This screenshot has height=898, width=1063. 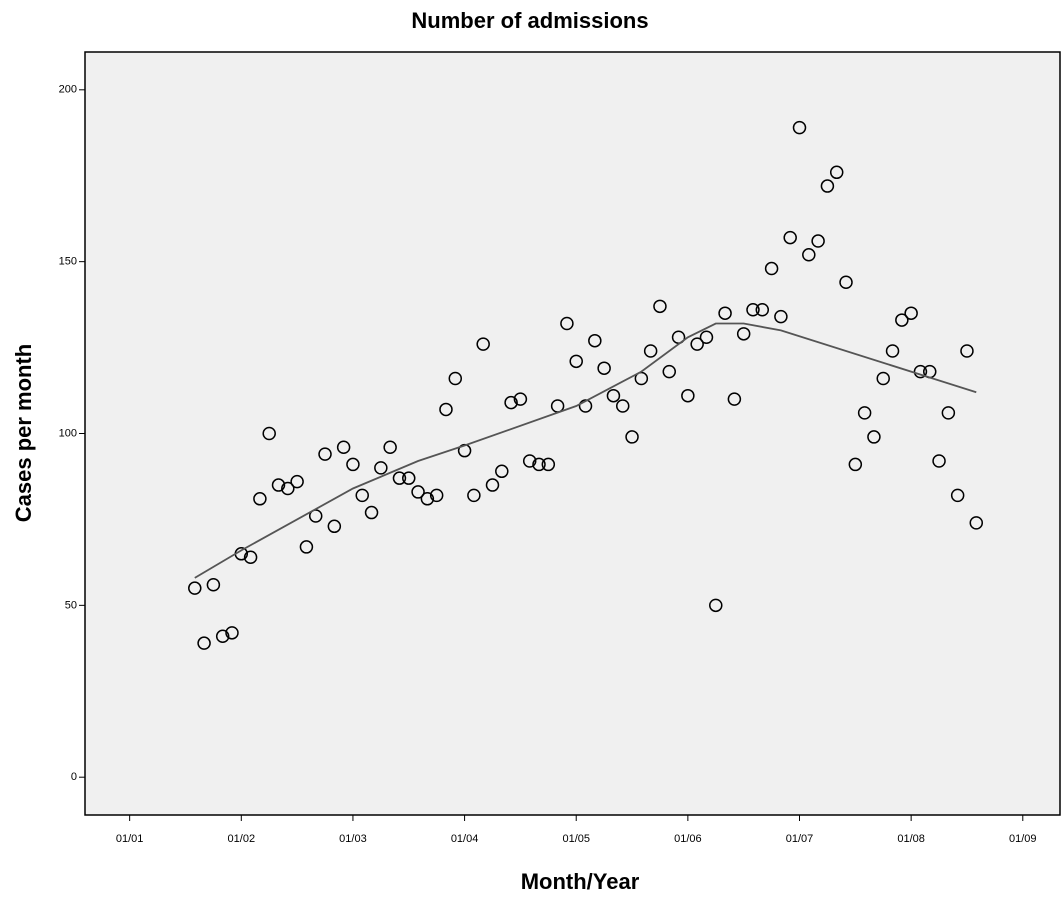 What do you see at coordinates (911, 839) in the screenshot?
I see `x-tick-label: 01/08` at bounding box center [911, 839].